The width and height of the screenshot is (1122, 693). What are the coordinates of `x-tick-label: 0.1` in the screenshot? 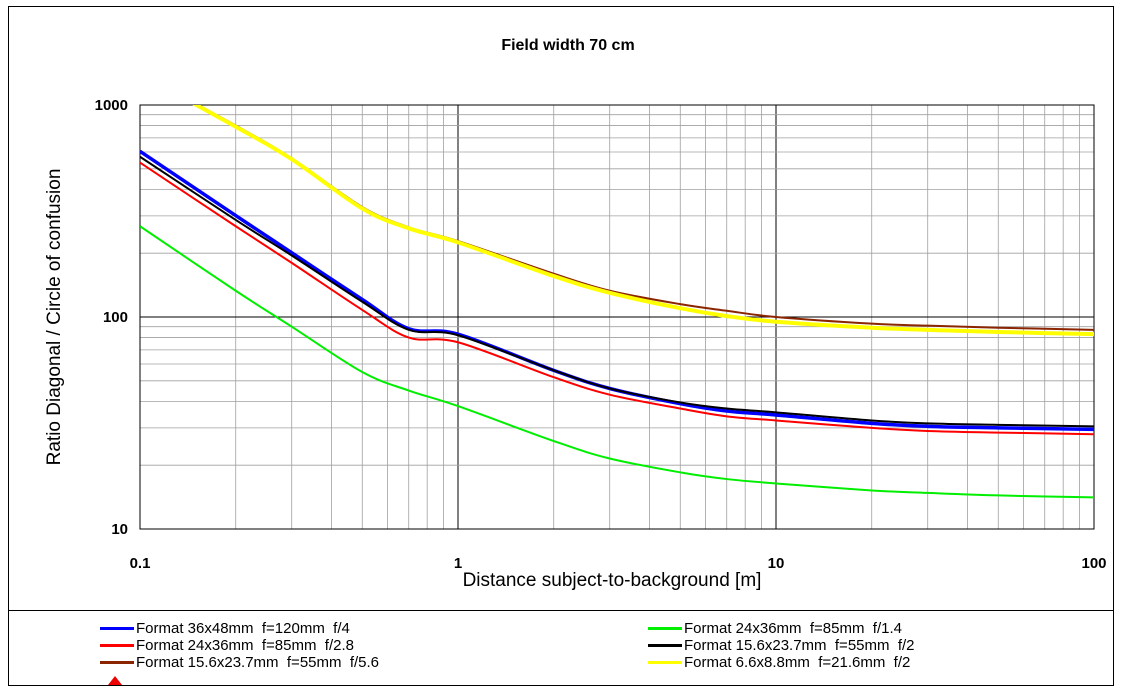 It's located at (140, 563).